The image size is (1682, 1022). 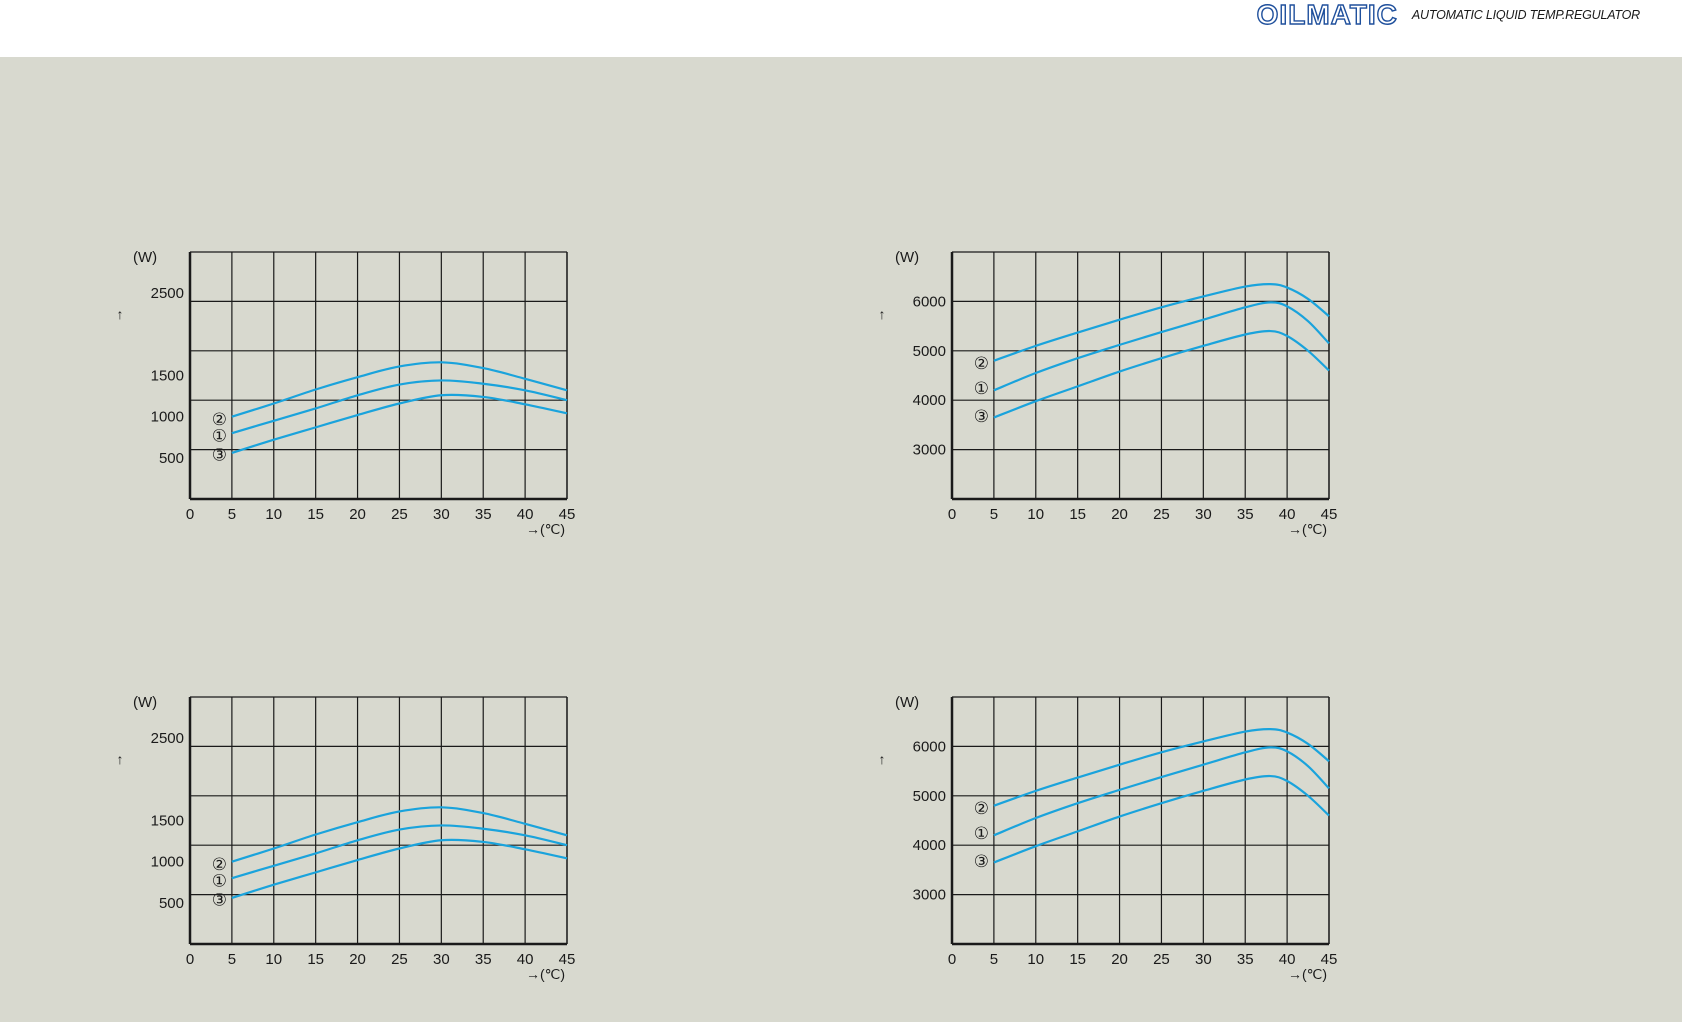 What do you see at coordinates (1525, 15) in the screenshot?
I see `brand-tagline: AUTOMATIC LIQUID TEMP.REGULATOR` at bounding box center [1525, 15].